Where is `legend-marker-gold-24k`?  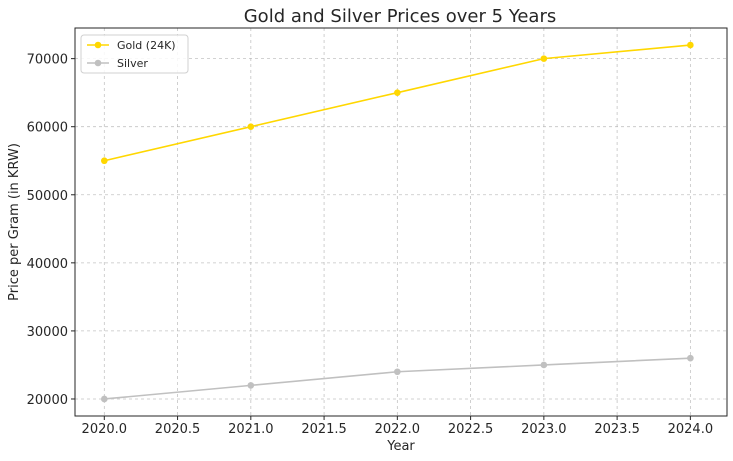
legend-marker-gold-24k is located at coordinates (98, 45).